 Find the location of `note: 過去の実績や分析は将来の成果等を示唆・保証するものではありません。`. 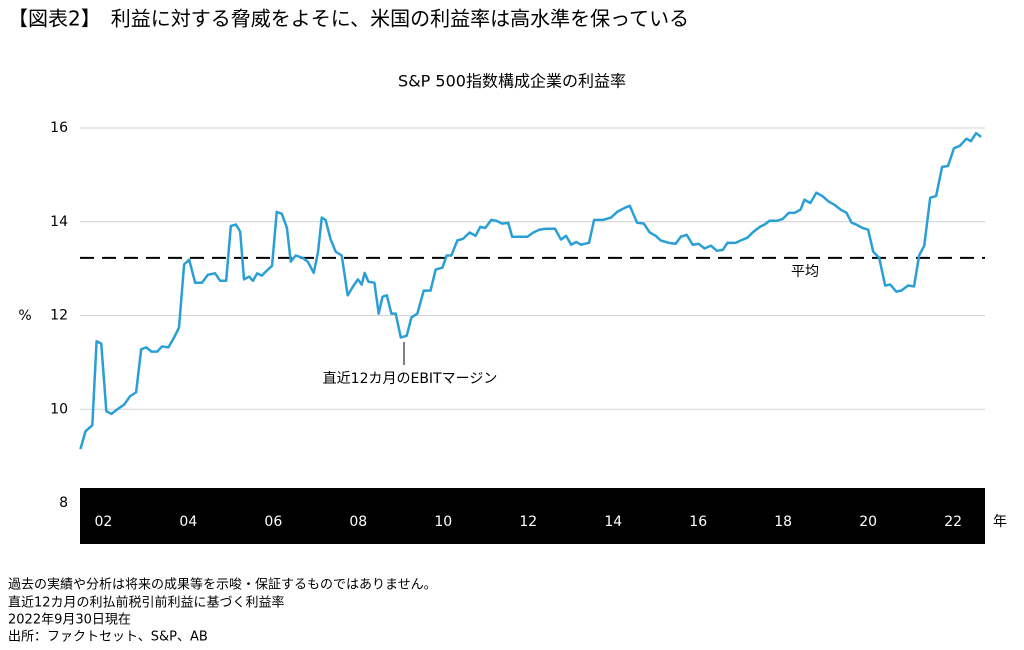

note: 過去の実績や分析は将来の成果等を示唆・保証するものではありません。 is located at coordinates (222, 585).